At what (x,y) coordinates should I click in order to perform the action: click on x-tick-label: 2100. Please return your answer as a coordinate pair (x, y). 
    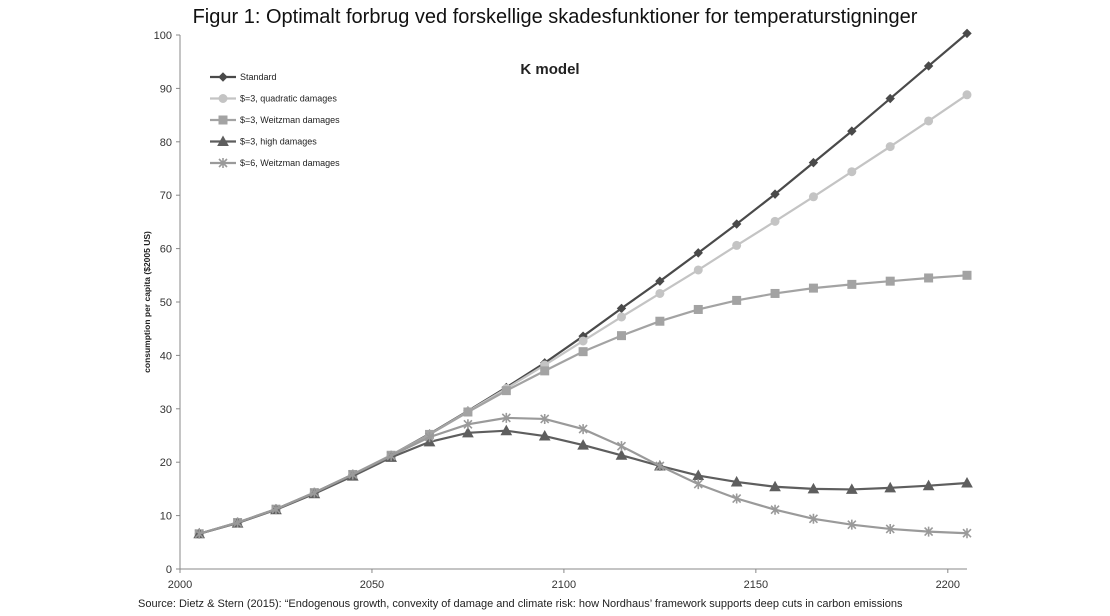
    Looking at the image, I should click on (564, 585).